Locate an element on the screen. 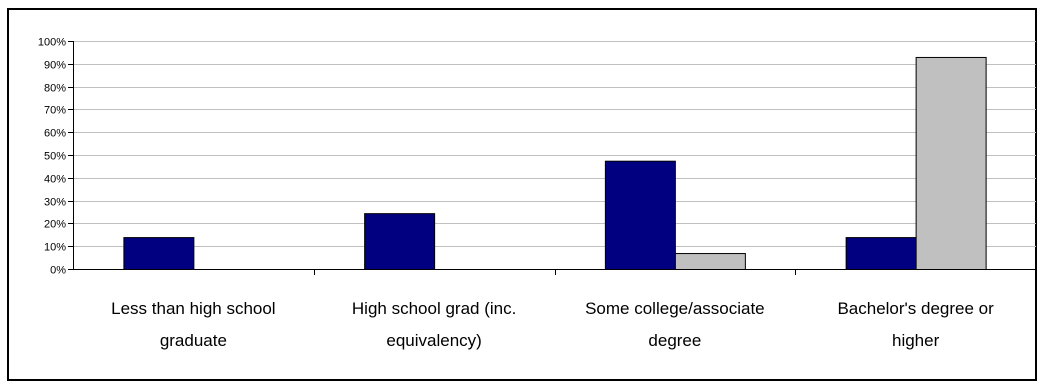 The width and height of the screenshot is (1046, 385). x-tick-label: higher is located at coordinates (916, 340).